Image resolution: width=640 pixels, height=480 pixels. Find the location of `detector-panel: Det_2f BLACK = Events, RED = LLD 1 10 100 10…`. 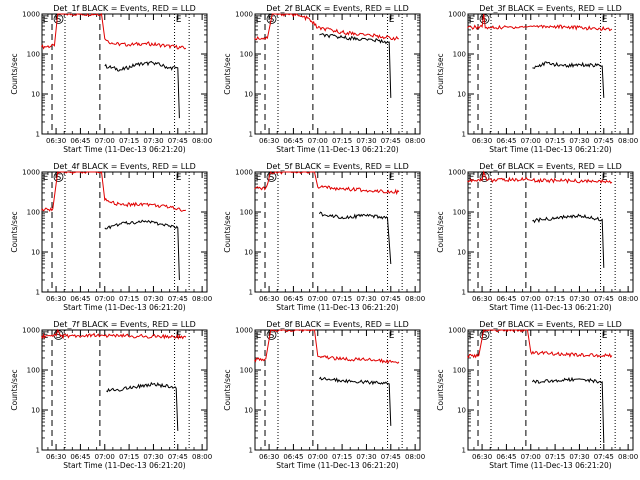

detector-panel: Det_2f BLACK = Events, RED = LLD 1 10 100 10… is located at coordinates (324, 79).